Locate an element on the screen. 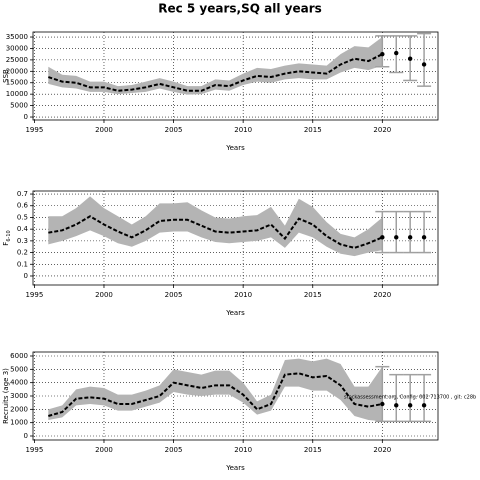 The image size is (480, 480). y-tick-label: 15000 is located at coordinates (17, 83).